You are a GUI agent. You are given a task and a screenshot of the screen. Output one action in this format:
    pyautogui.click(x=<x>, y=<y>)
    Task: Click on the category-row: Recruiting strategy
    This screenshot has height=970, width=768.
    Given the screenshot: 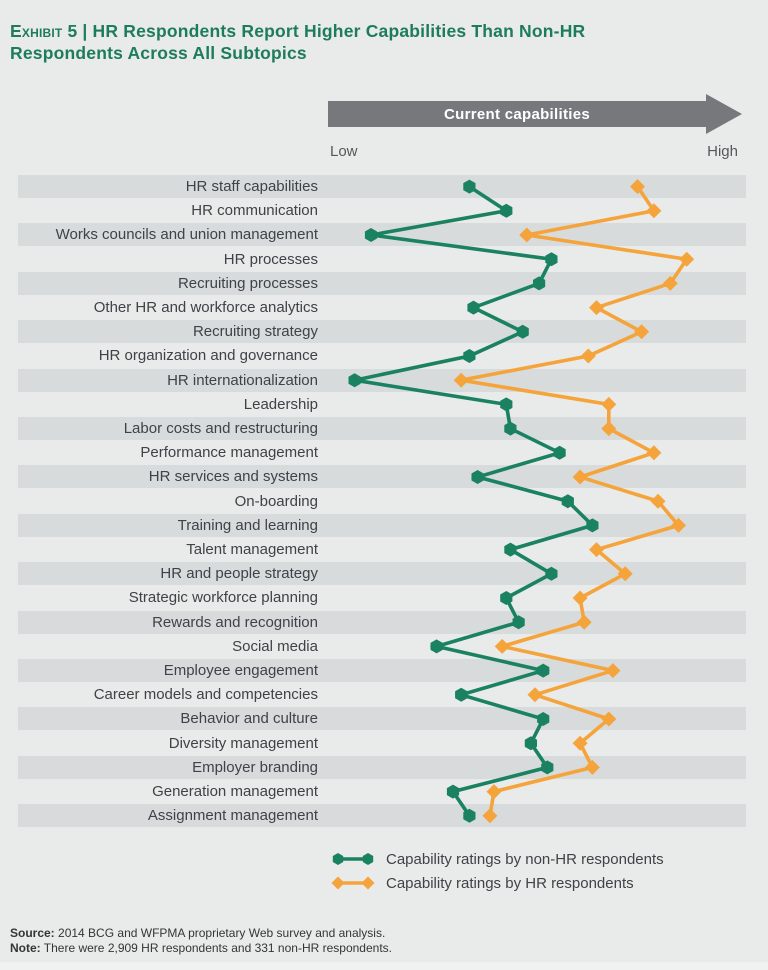 What is the action you would take?
    pyautogui.click(x=382, y=332)
    